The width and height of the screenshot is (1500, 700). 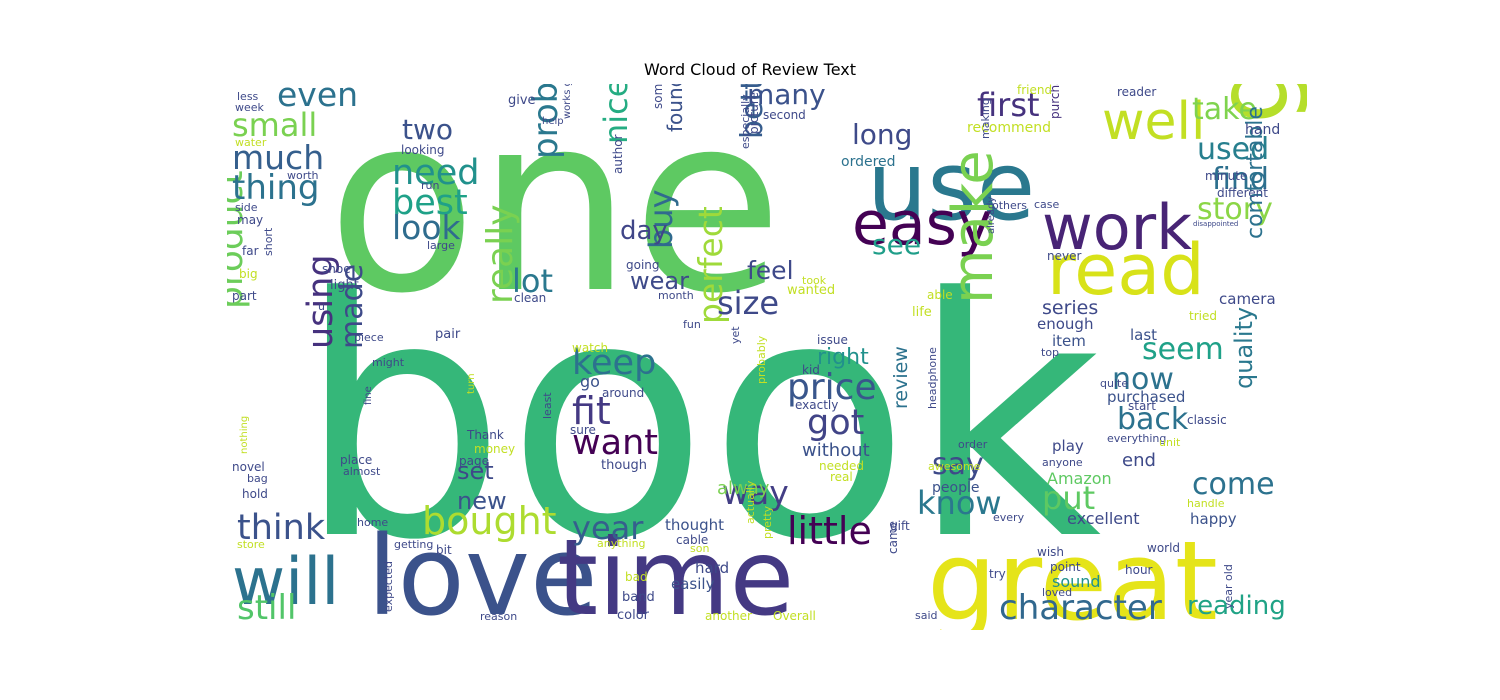 What do you see at coordinates (926, 615) in the screenshot?
I see `word-said: said` at bounding box center [926, 615].